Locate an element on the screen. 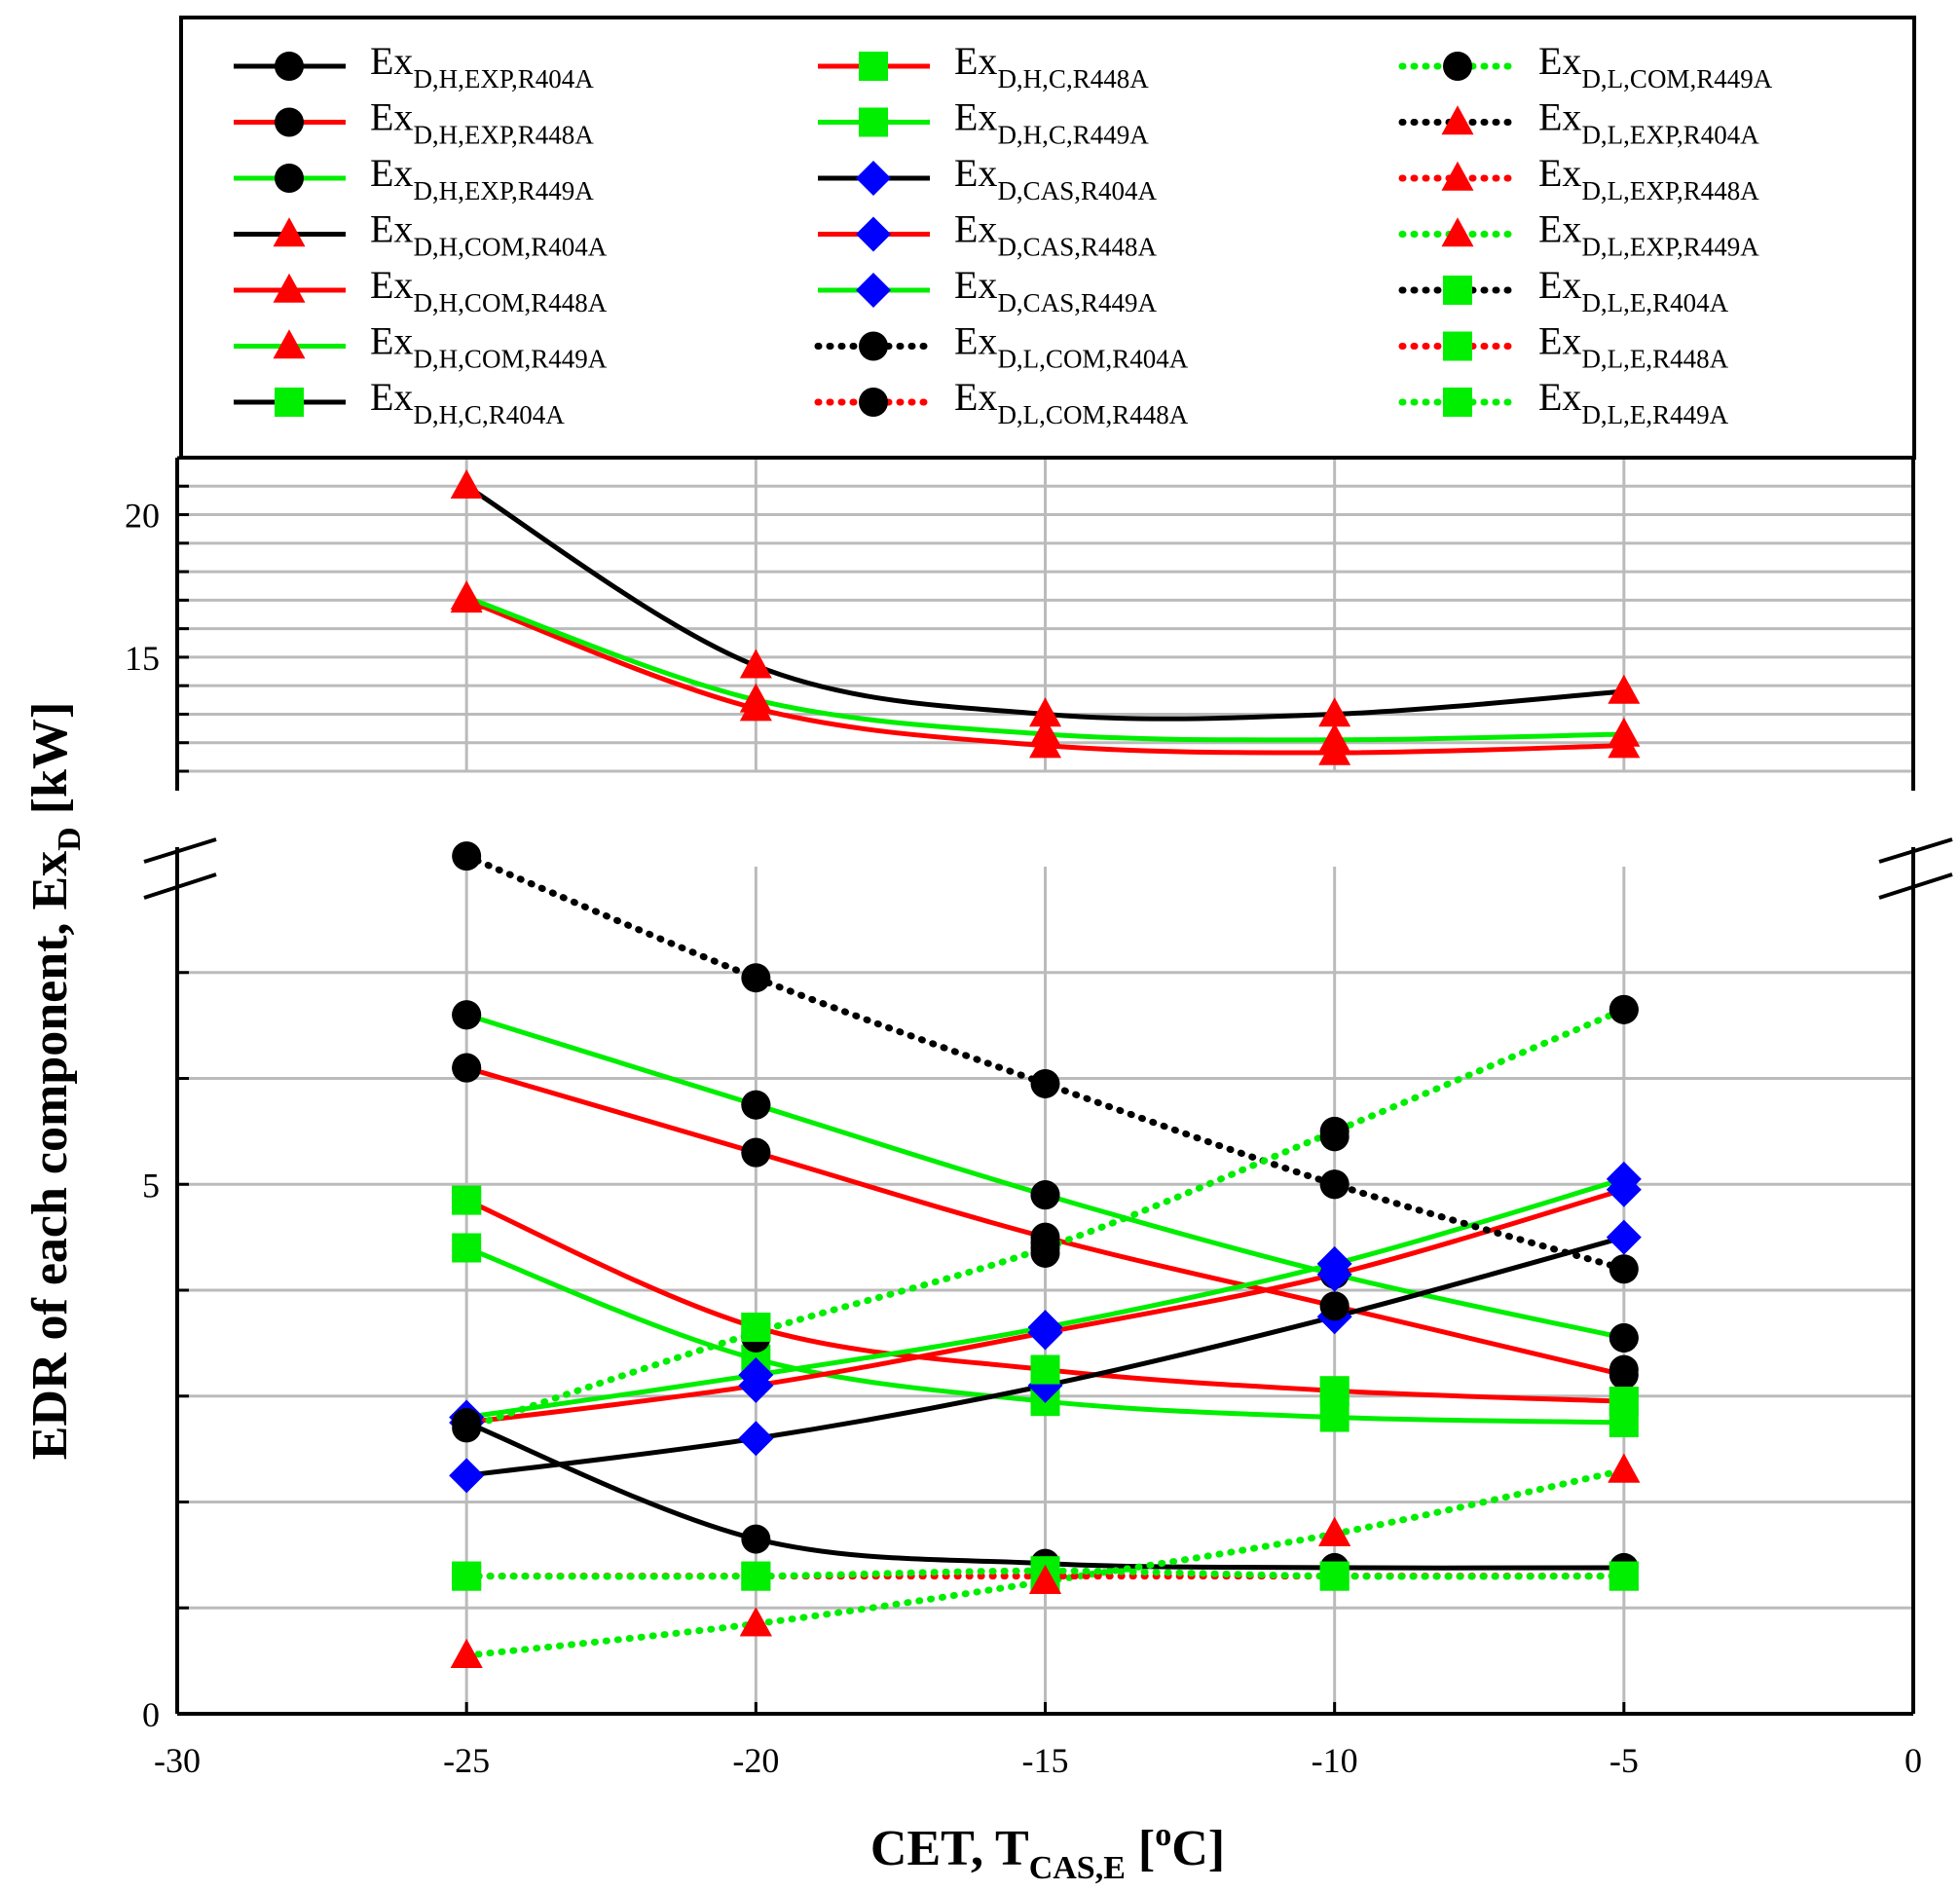  legend-label: ExD,CAS,R448A is located at coordinates (1055, 234).